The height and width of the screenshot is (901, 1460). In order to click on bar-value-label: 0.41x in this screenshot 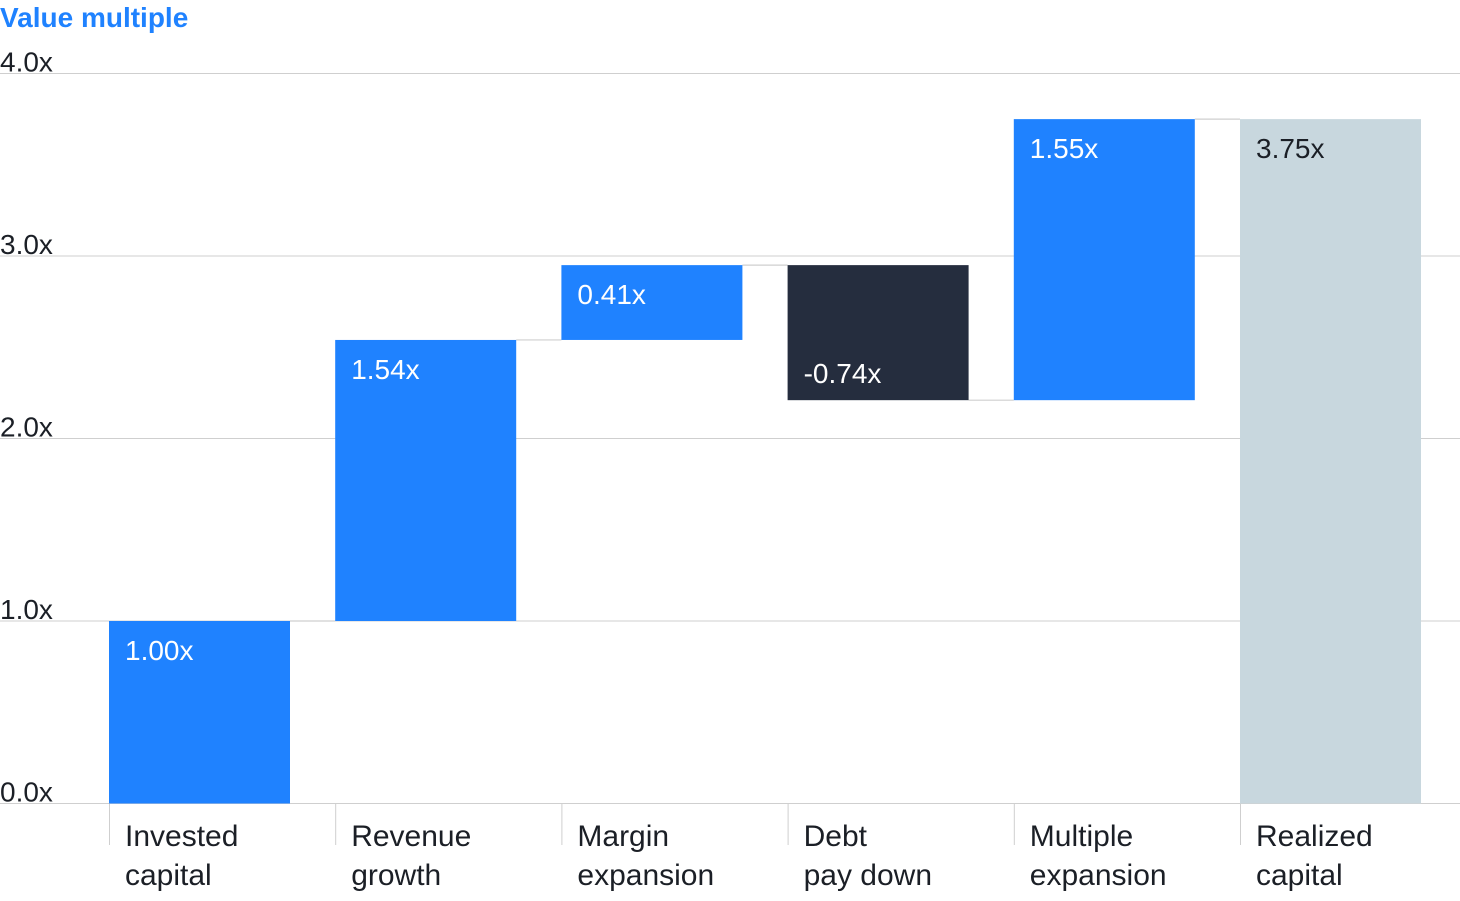, I will do `click(611, 294)`.